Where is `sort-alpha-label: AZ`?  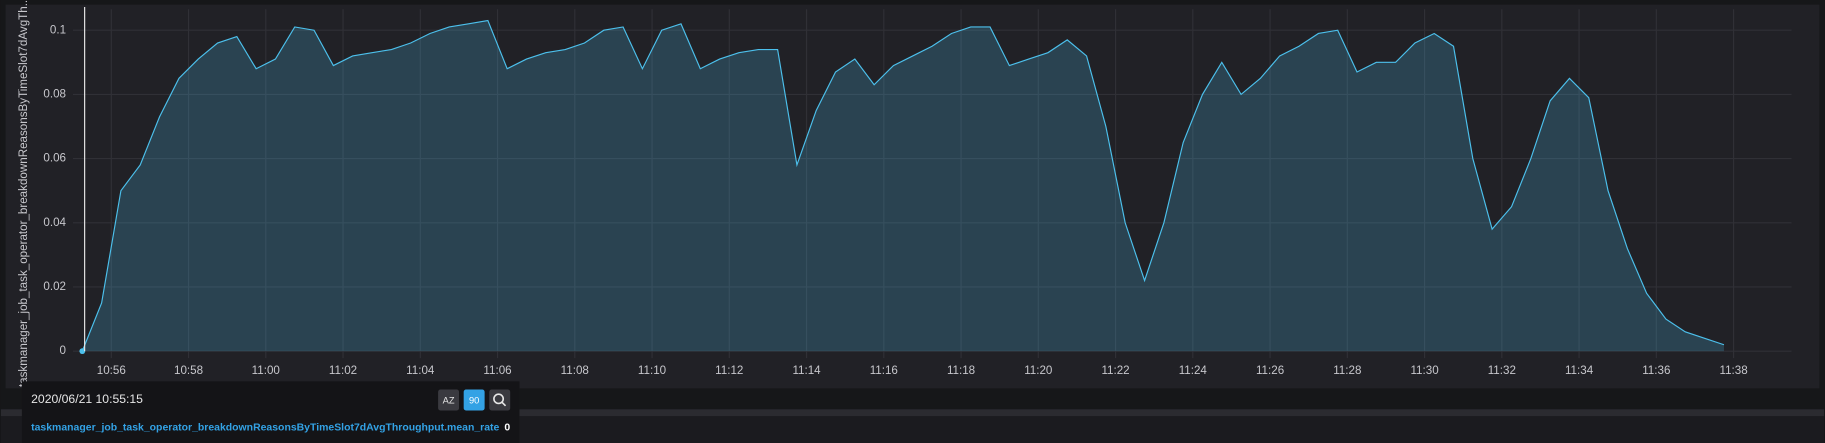 sort-alpha-label: AZ is located at coordinates (449, 401).